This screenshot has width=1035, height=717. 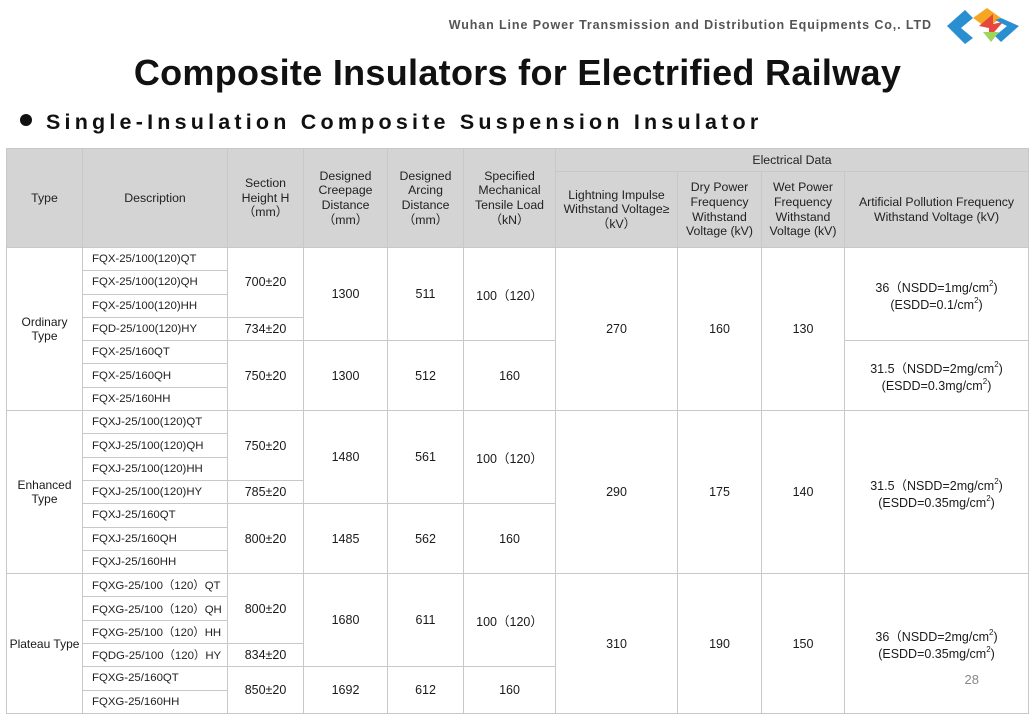 What do you see at coordinates (983, 26) in the screenshot?
I see `company-logo` at bounding box center [983, 26].